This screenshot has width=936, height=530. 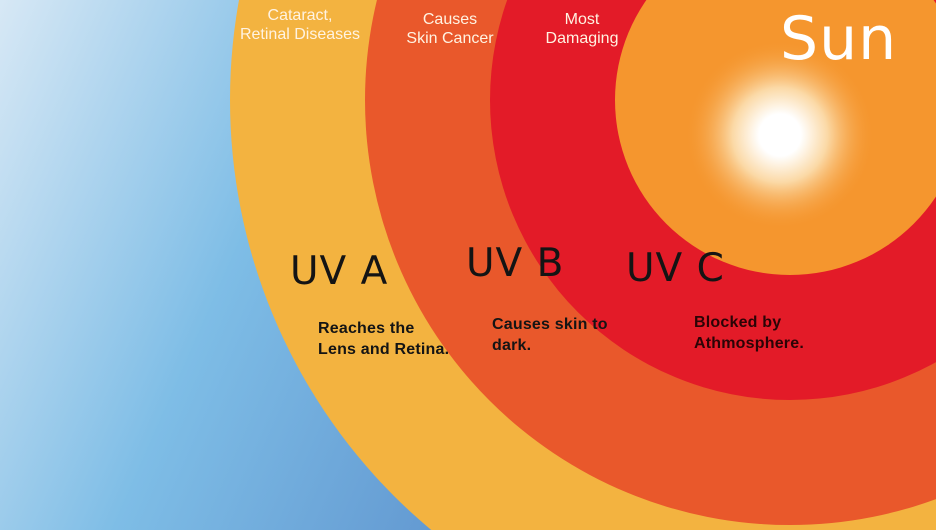 What do you see at coordinates (675, 268) in the screenshot?
I see `uvc-title: UV C` at bounding box center [675, 268].